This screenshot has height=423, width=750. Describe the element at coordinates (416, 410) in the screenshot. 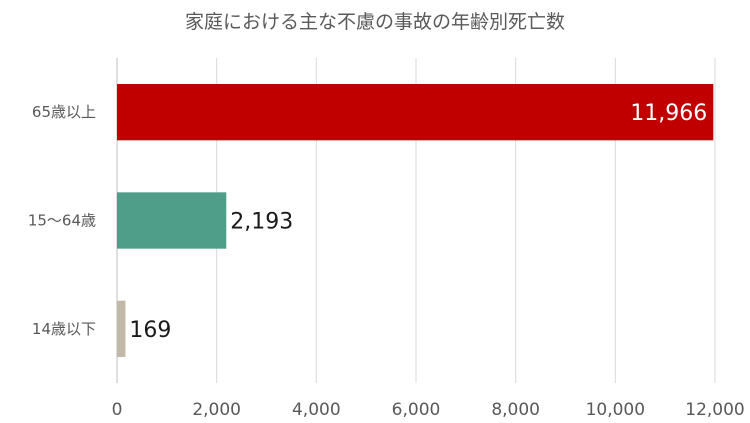

I see `x-tick-label-6000: 6,000` at that location.